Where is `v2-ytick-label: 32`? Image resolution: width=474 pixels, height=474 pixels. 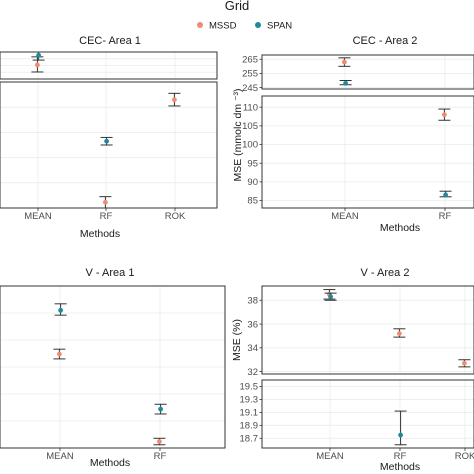
v2-ytick-label: 32 is located at coordinates (252, 372).